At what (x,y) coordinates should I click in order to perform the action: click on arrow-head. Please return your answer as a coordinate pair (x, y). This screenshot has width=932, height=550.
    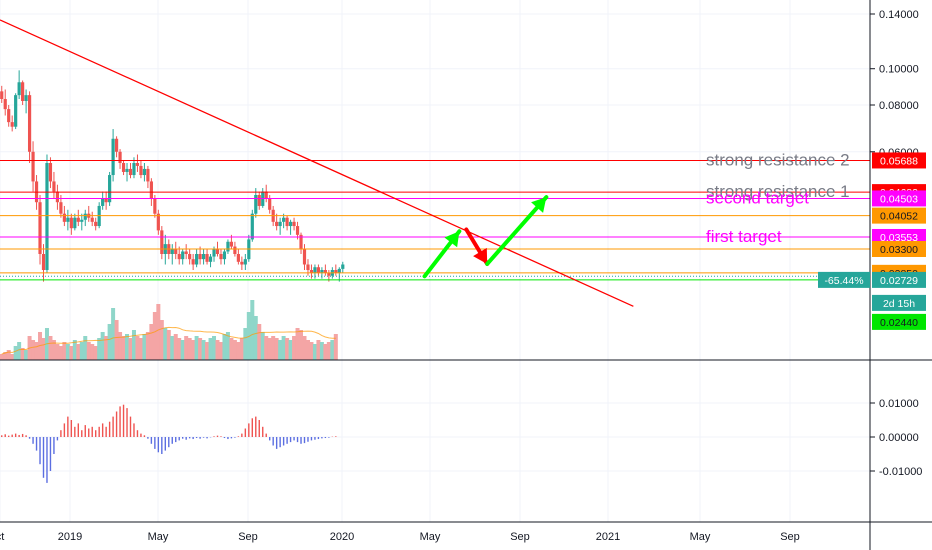
    Looking at the image, I should click on (452, 239).